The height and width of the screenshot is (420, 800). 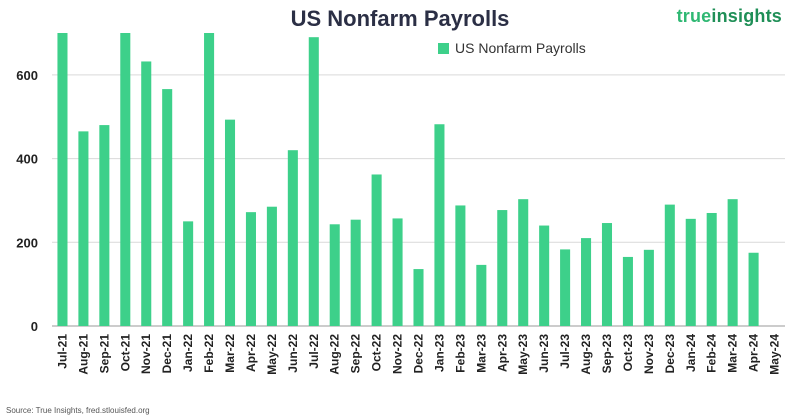 I want to click on y-tick-label: 200, so click(x=27, y=242).